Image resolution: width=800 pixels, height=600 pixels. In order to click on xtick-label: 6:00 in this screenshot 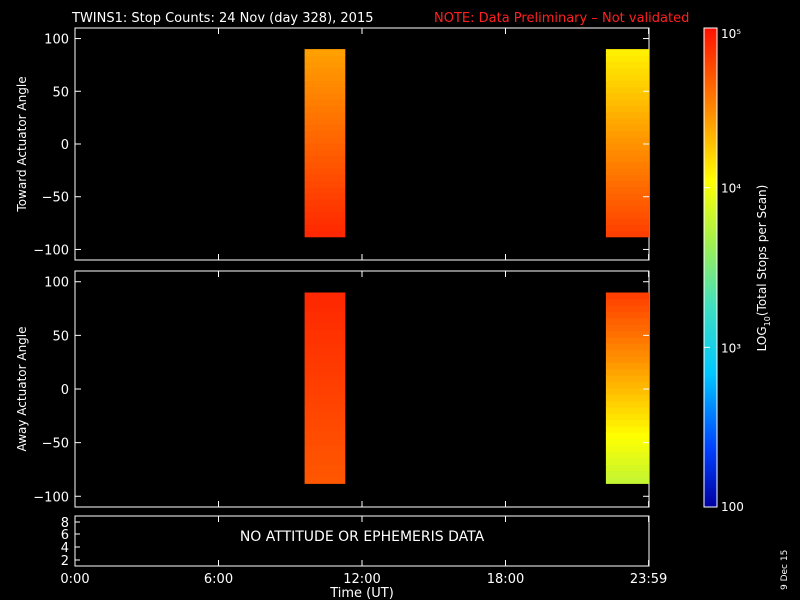, I will do `click(218, 579)`.